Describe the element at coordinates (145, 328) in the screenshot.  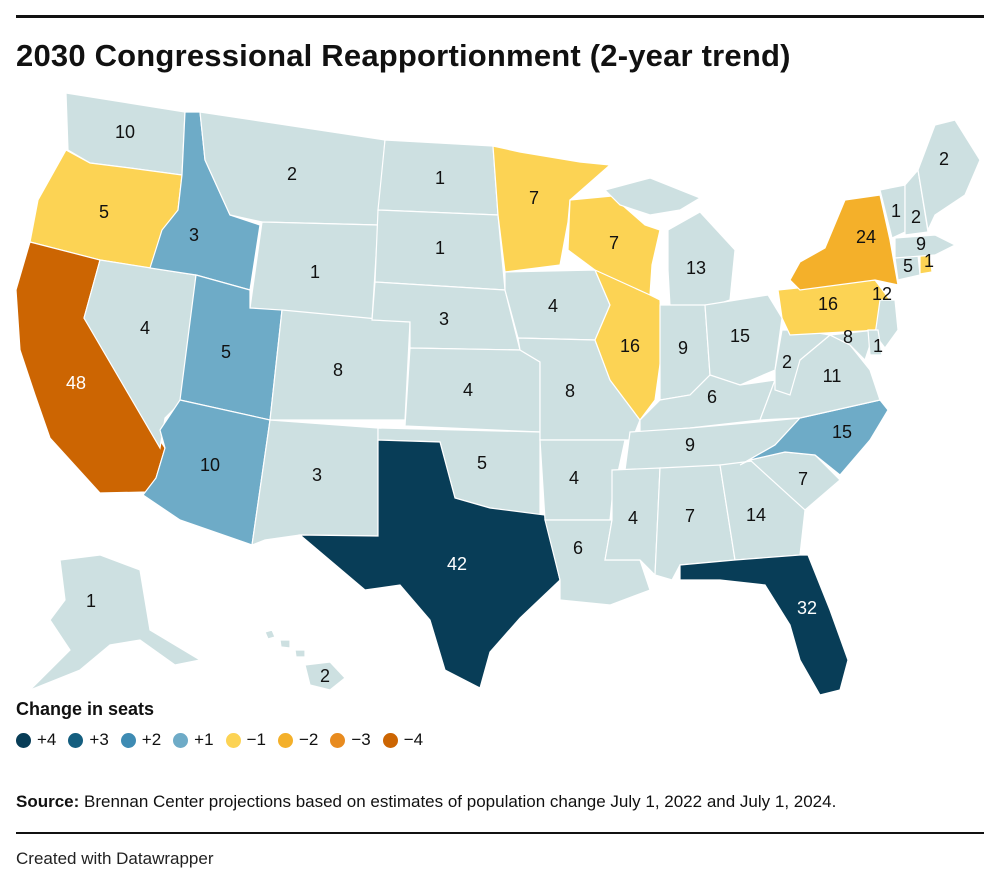
I see `state-label-NV: 4` at that location.